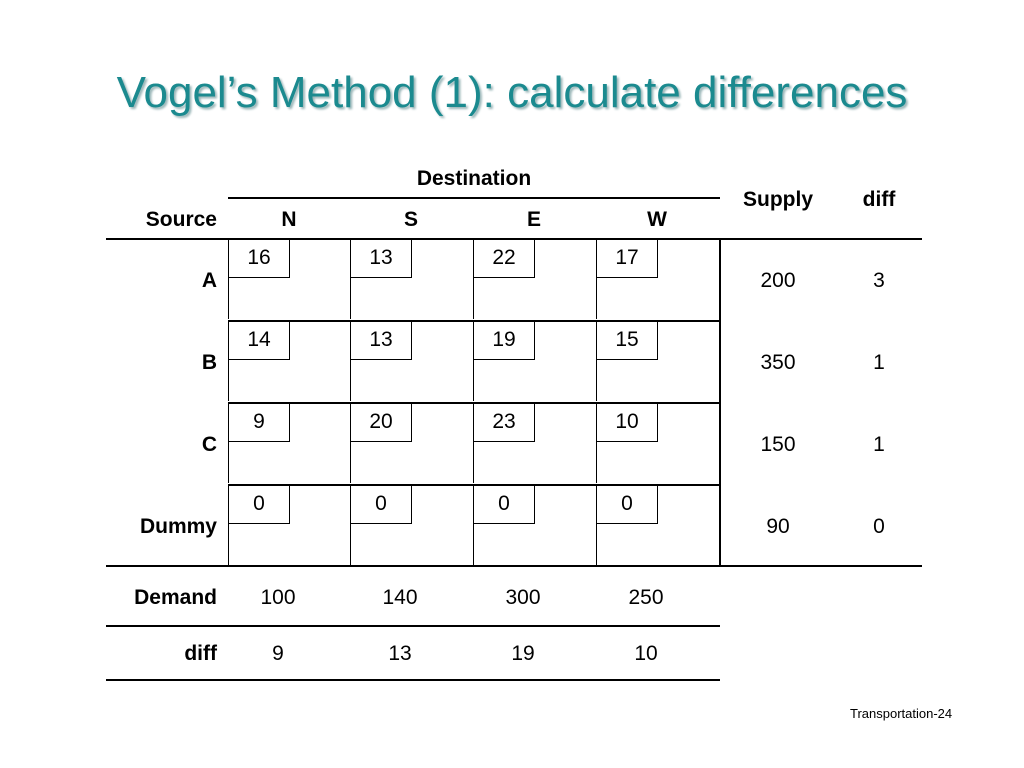 This screenshot has height=768, width=1024. Describe the element at coordinates (411, 443) in the screenshot. I see `allocation-cell: 20` at that location.